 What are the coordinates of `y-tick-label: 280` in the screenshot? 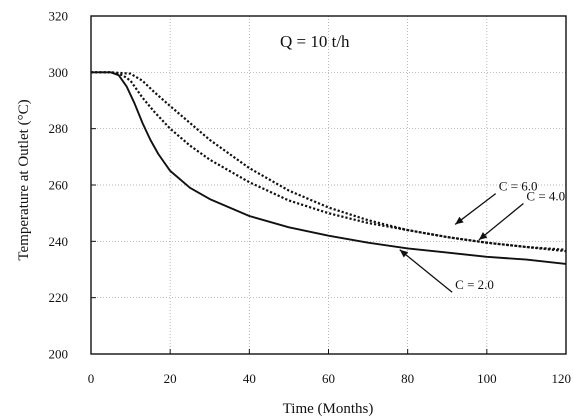 It's located at (59, 128).